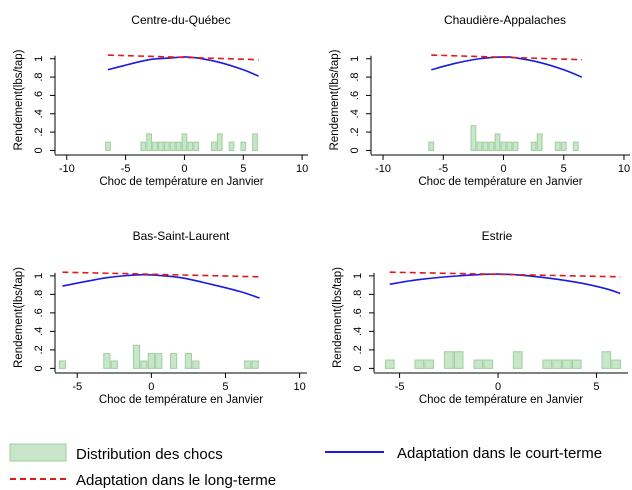 This screenshot has width=632, height=490. I want to click on x-tick-label: -10, so click(67, 169).